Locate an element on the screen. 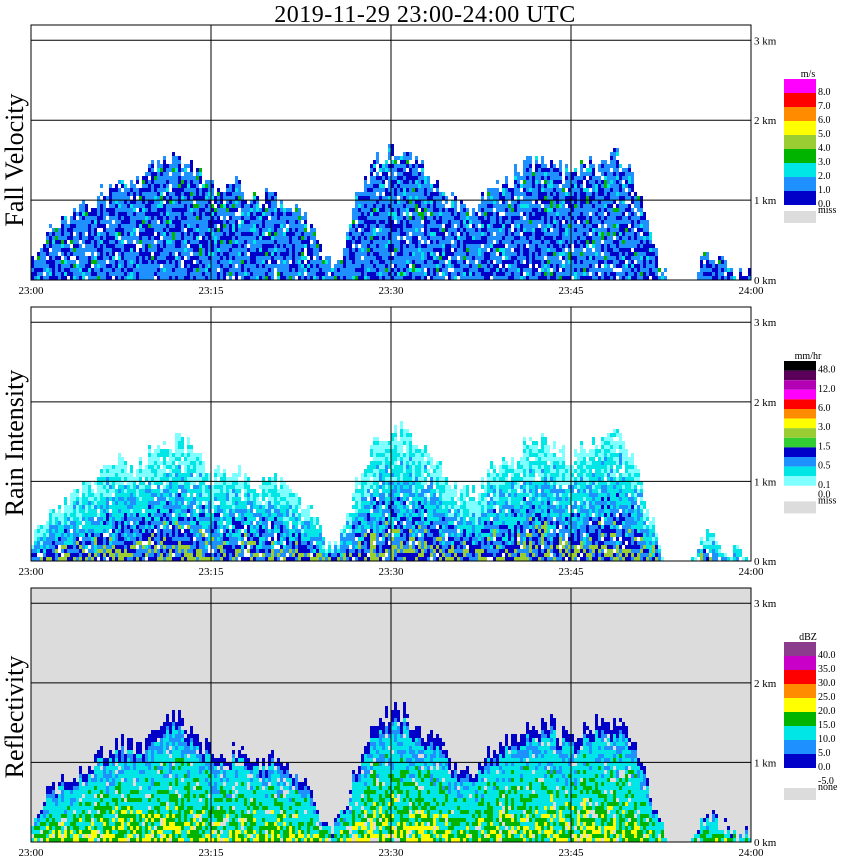  legend-swatch is located at coordinates (800, 142).